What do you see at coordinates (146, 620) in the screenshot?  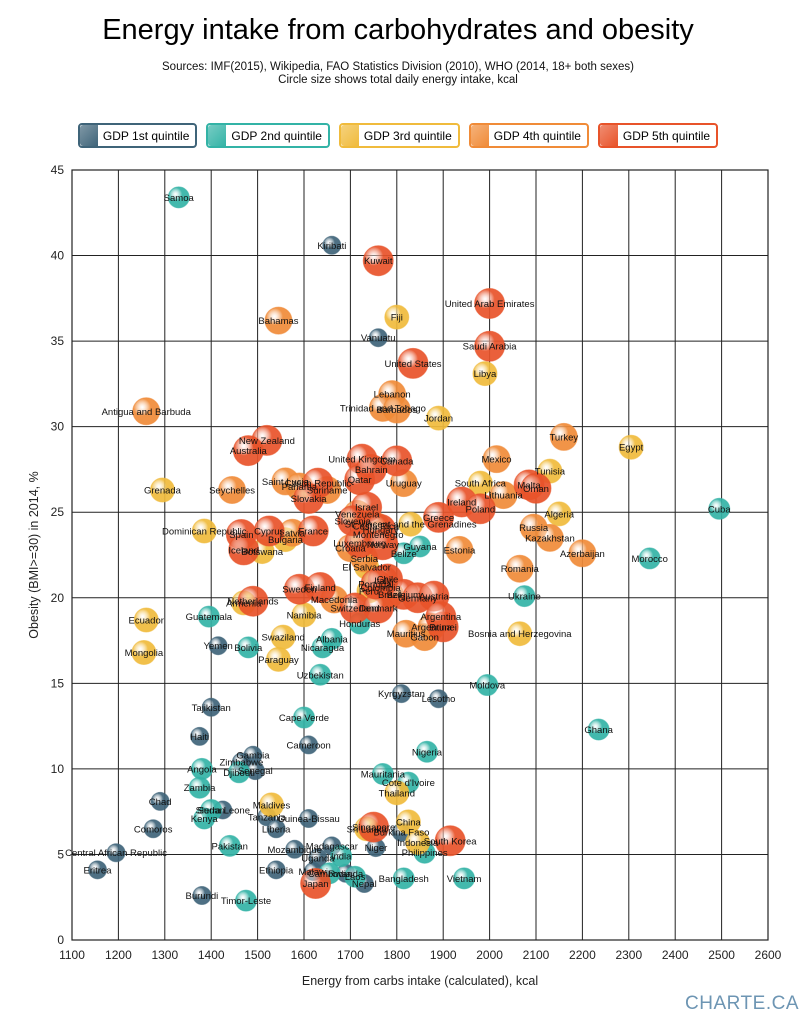 I see `point-ecuador` at bounding box center [146, 620].